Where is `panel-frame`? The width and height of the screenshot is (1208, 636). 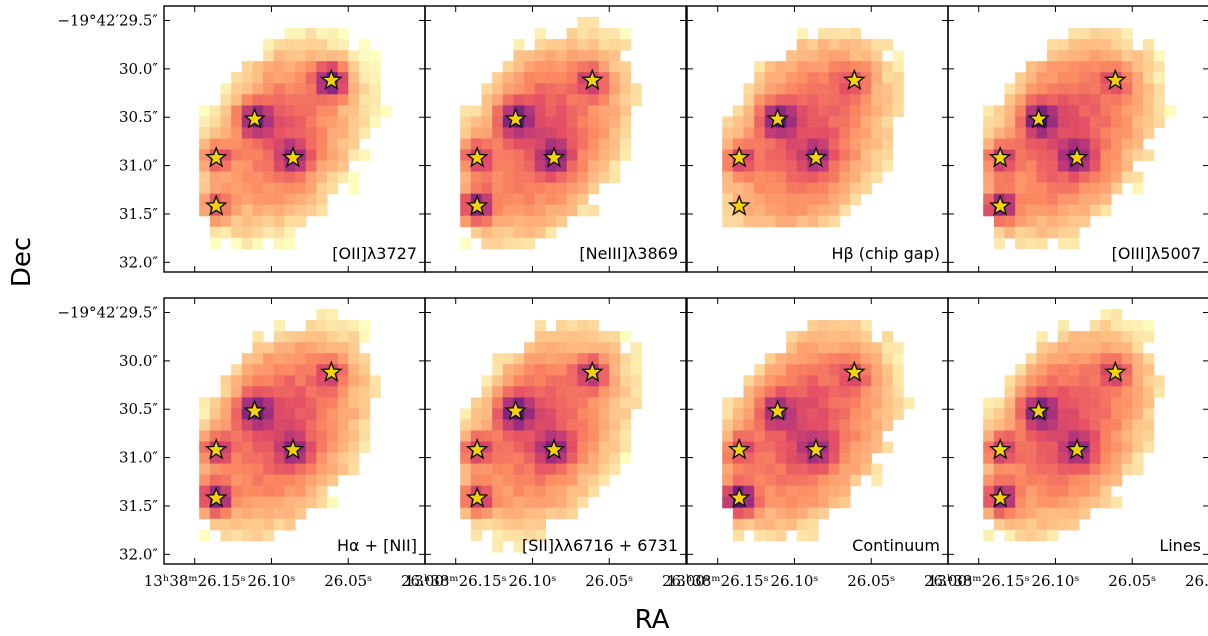 panel-frame is located at coordinates (555, 139).